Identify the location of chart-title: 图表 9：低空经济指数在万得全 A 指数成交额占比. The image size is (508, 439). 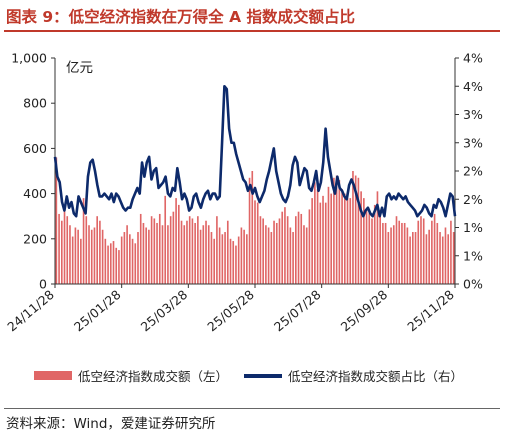
(180, 17).